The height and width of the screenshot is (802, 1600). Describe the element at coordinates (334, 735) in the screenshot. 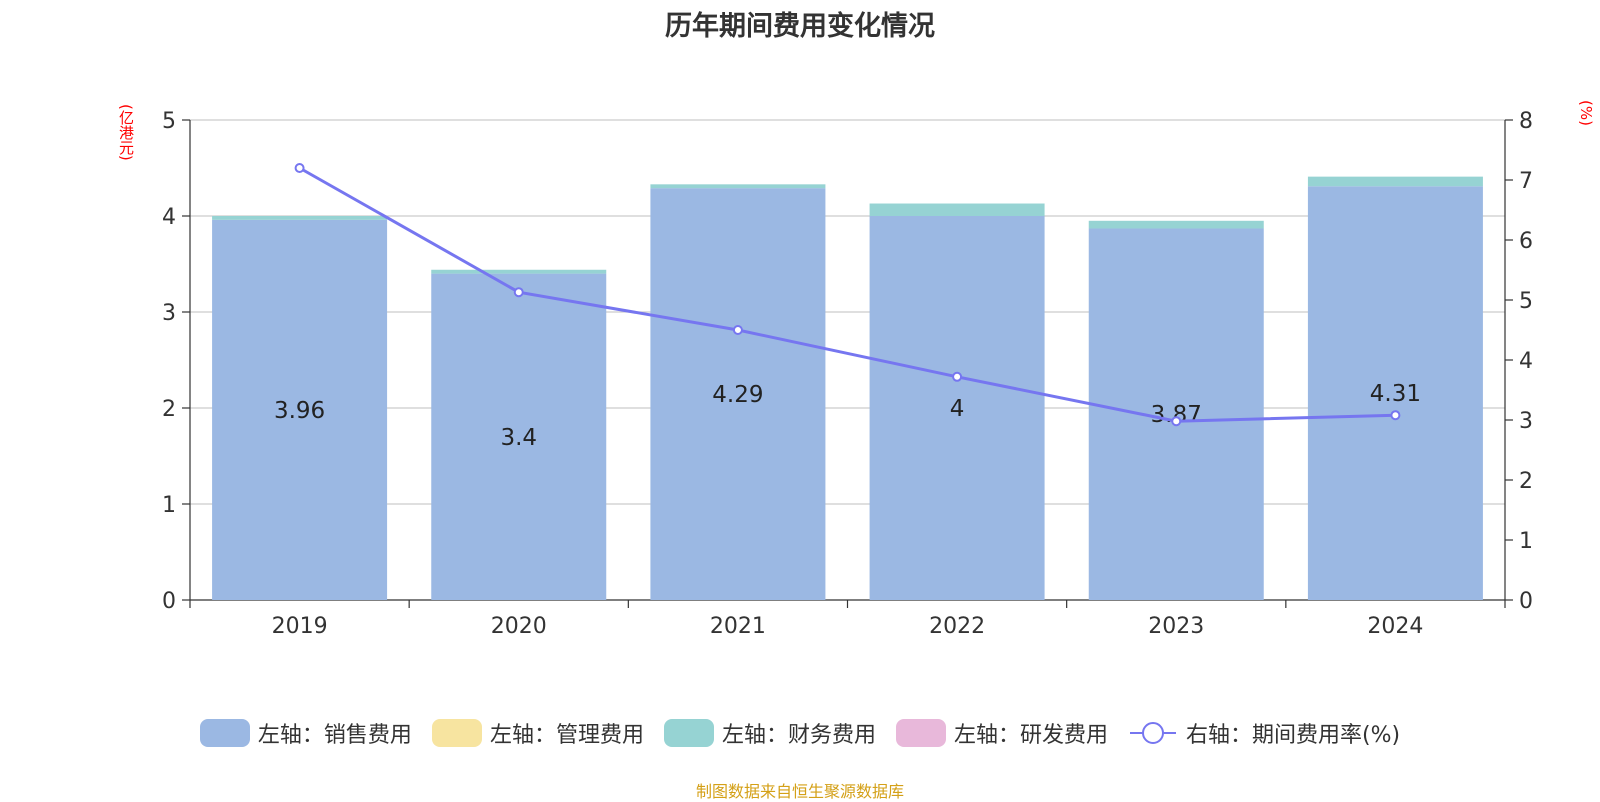

I see `legend-label: 左轴：销售费用` at that location.